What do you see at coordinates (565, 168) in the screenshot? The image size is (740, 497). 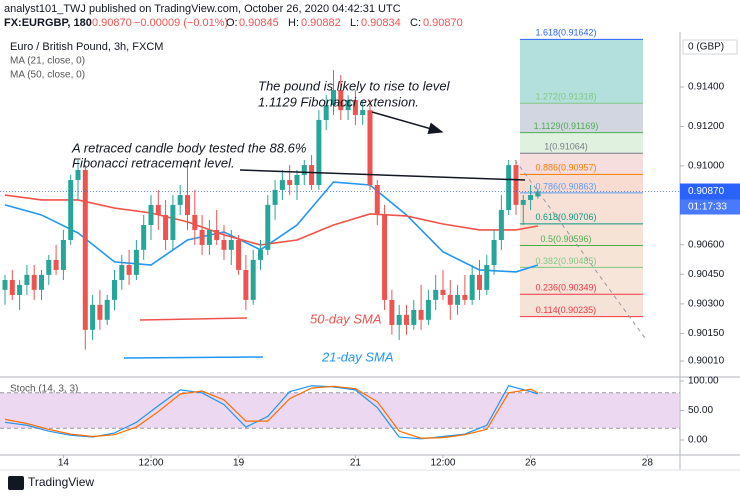 I see `fib-label: 0.886(0.90957)` at bounding box center [565, 168].